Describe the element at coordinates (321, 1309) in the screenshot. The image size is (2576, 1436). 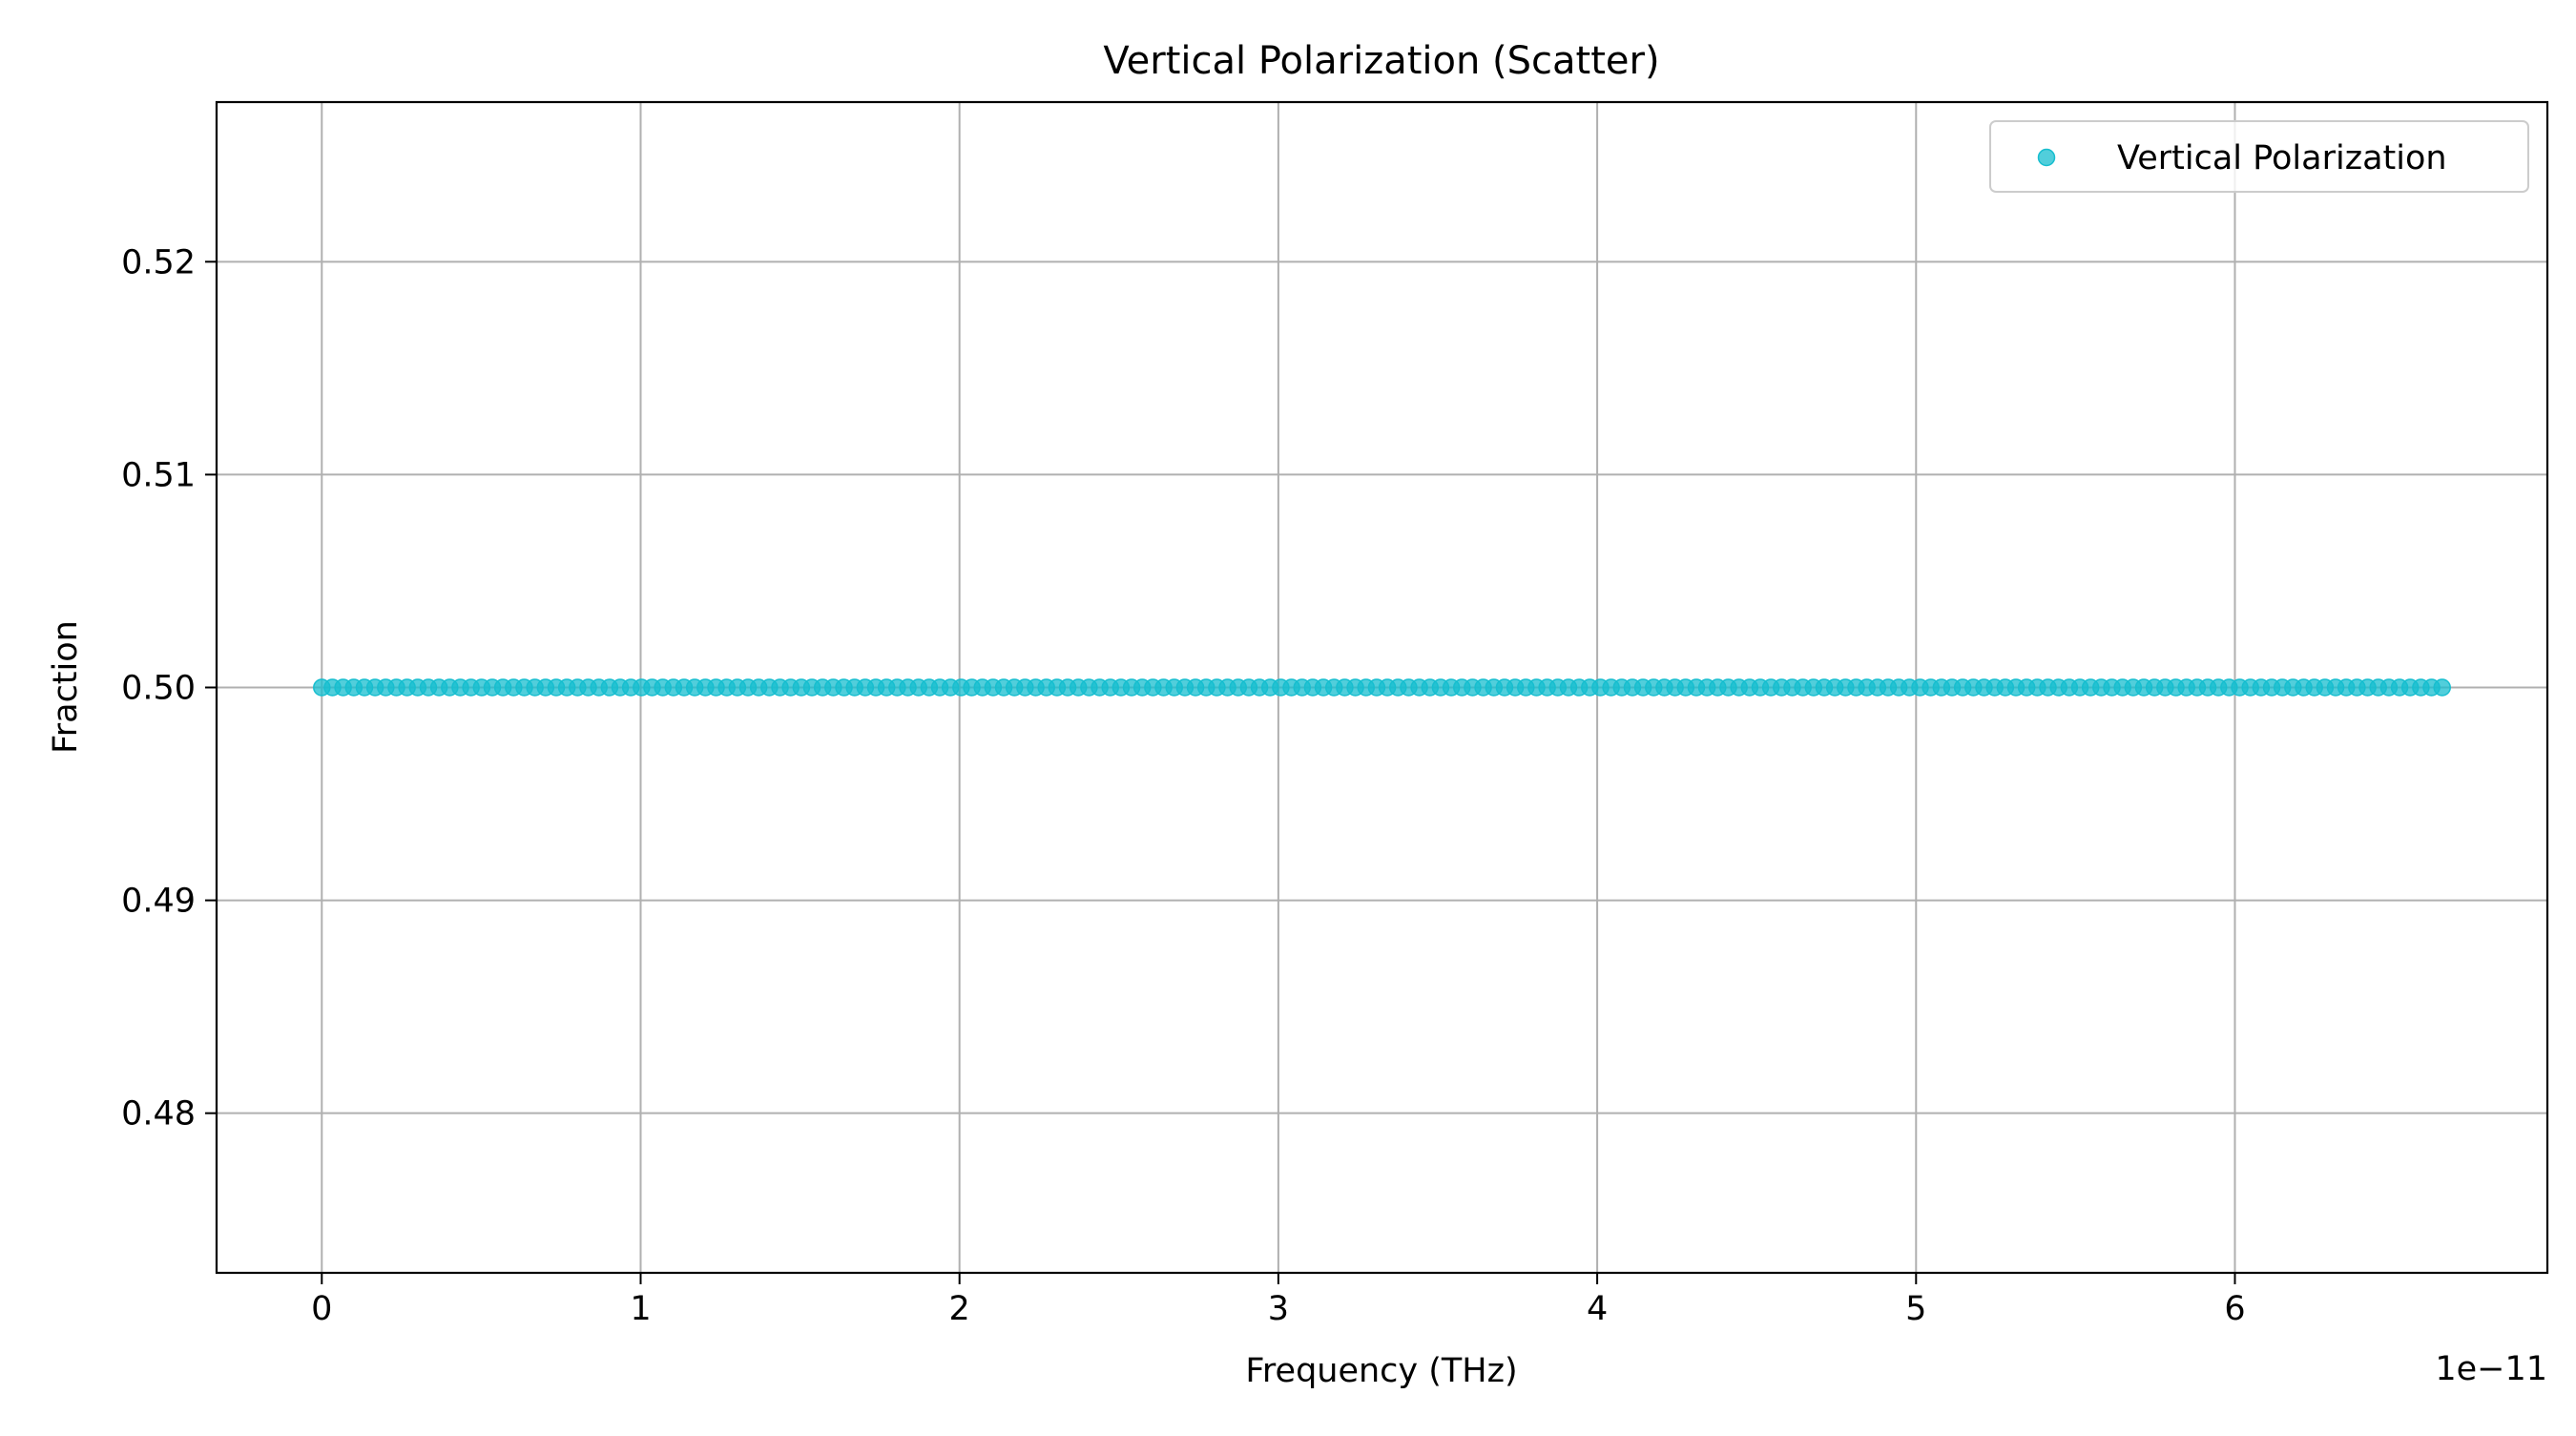
I see `x-tick-label: 0` at that location.